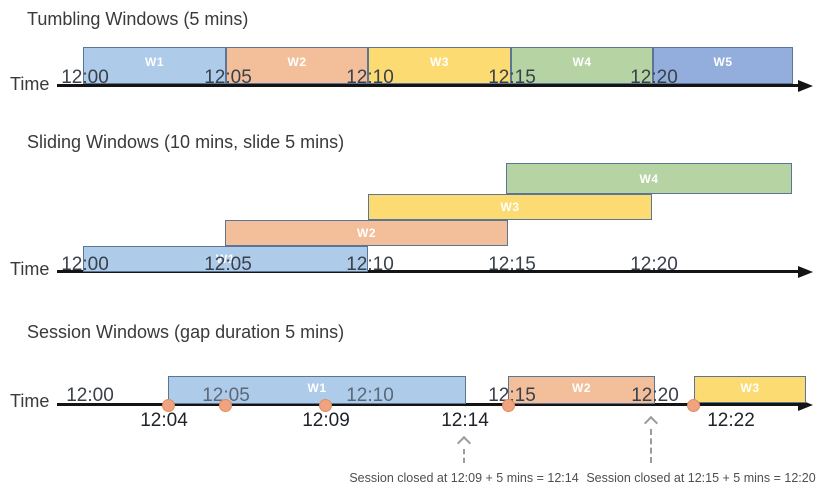 The height and width of the screenshot is (498, 829). Describe the element at coordinates (805, 271) in the screenshot. I see `sliding-timeline-arrowhead` at that location.